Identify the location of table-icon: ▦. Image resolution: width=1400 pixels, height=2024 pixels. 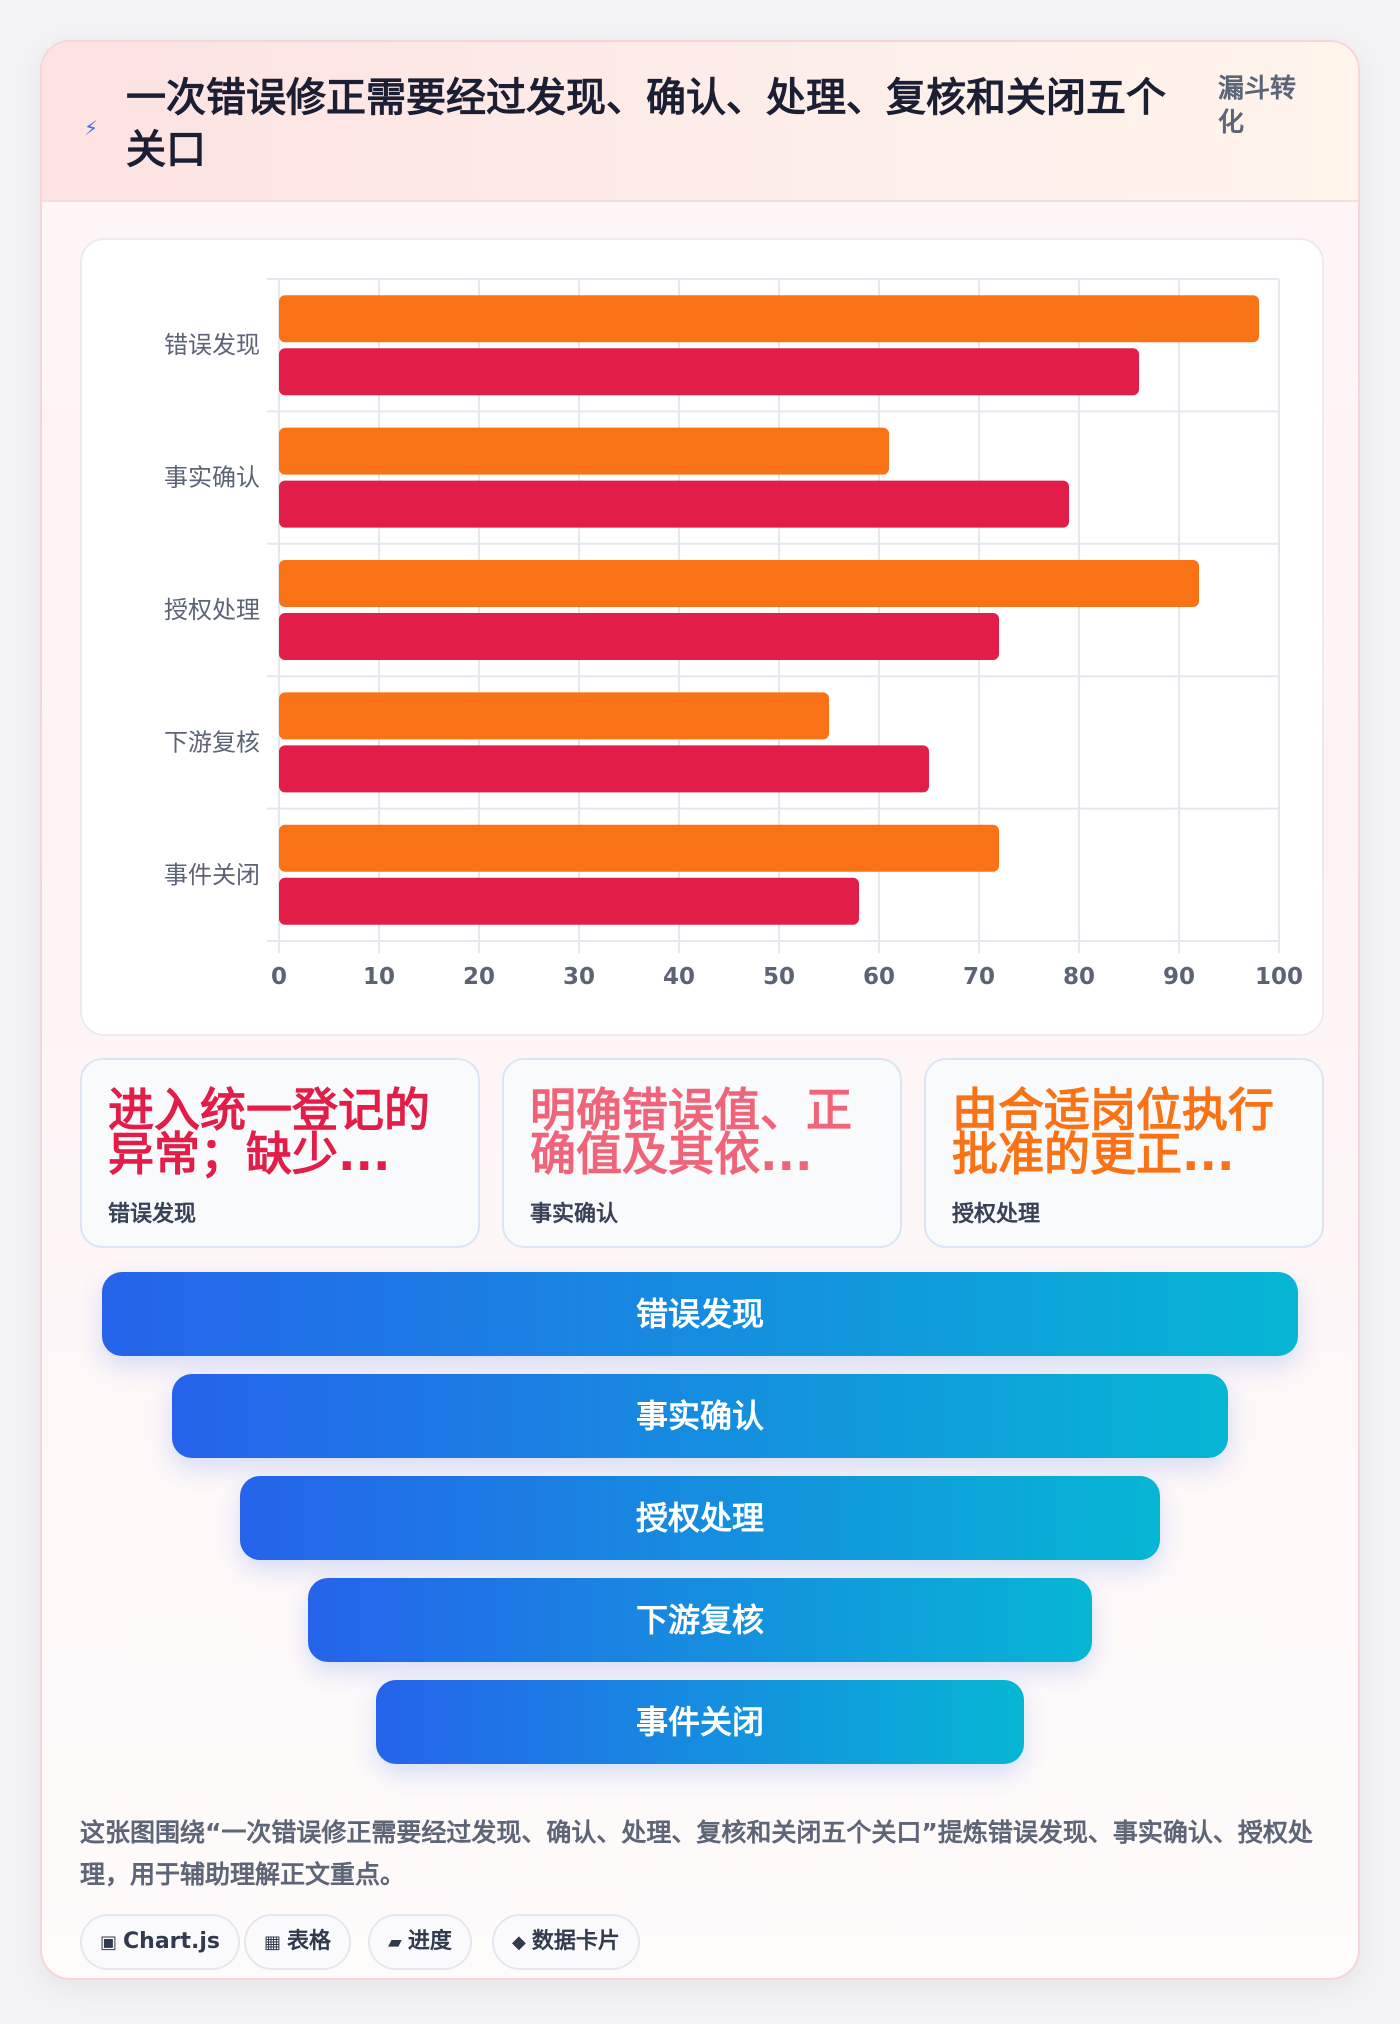
(273, 1942).